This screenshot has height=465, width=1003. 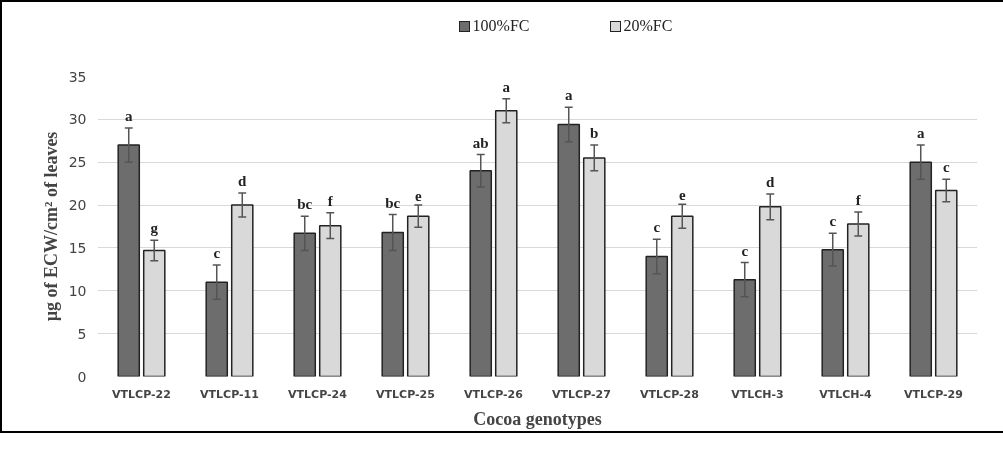 What do you see at coordinates (154, 228) in the screenshot?
I see `data-label: g` at bounding box center [154, 228].